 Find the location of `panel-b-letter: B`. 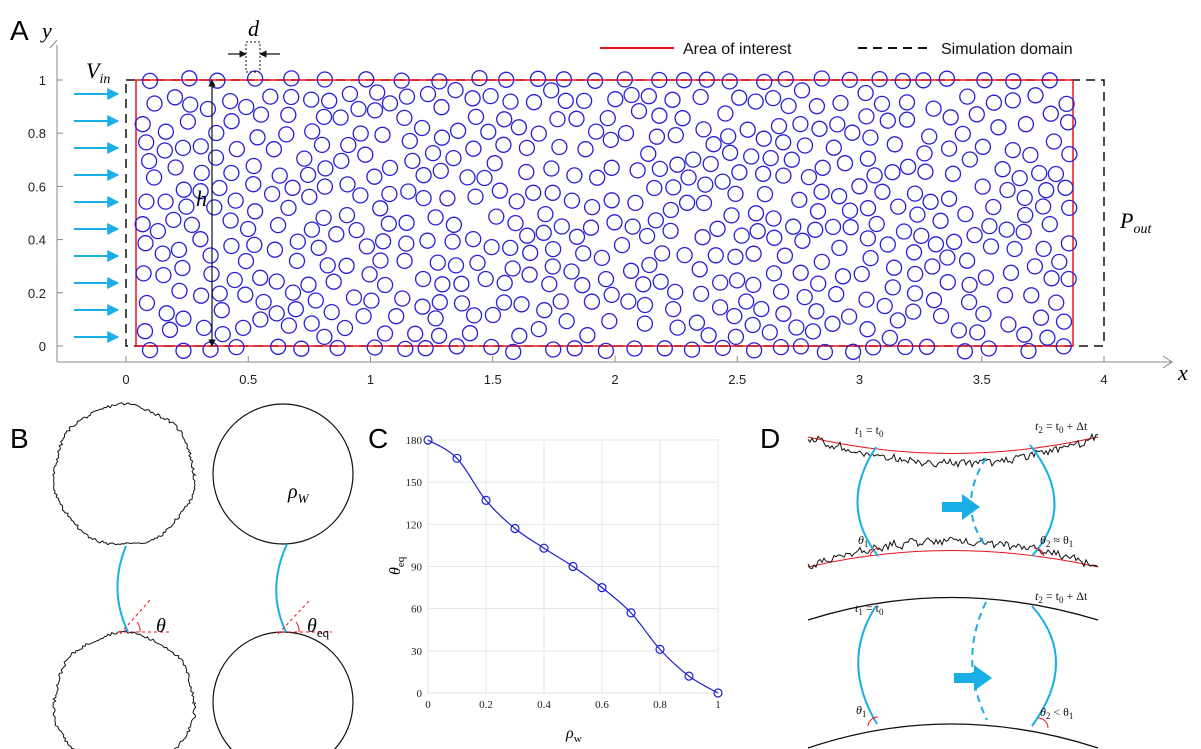

panel-b-letter: B is located at coordinates (19, 438).